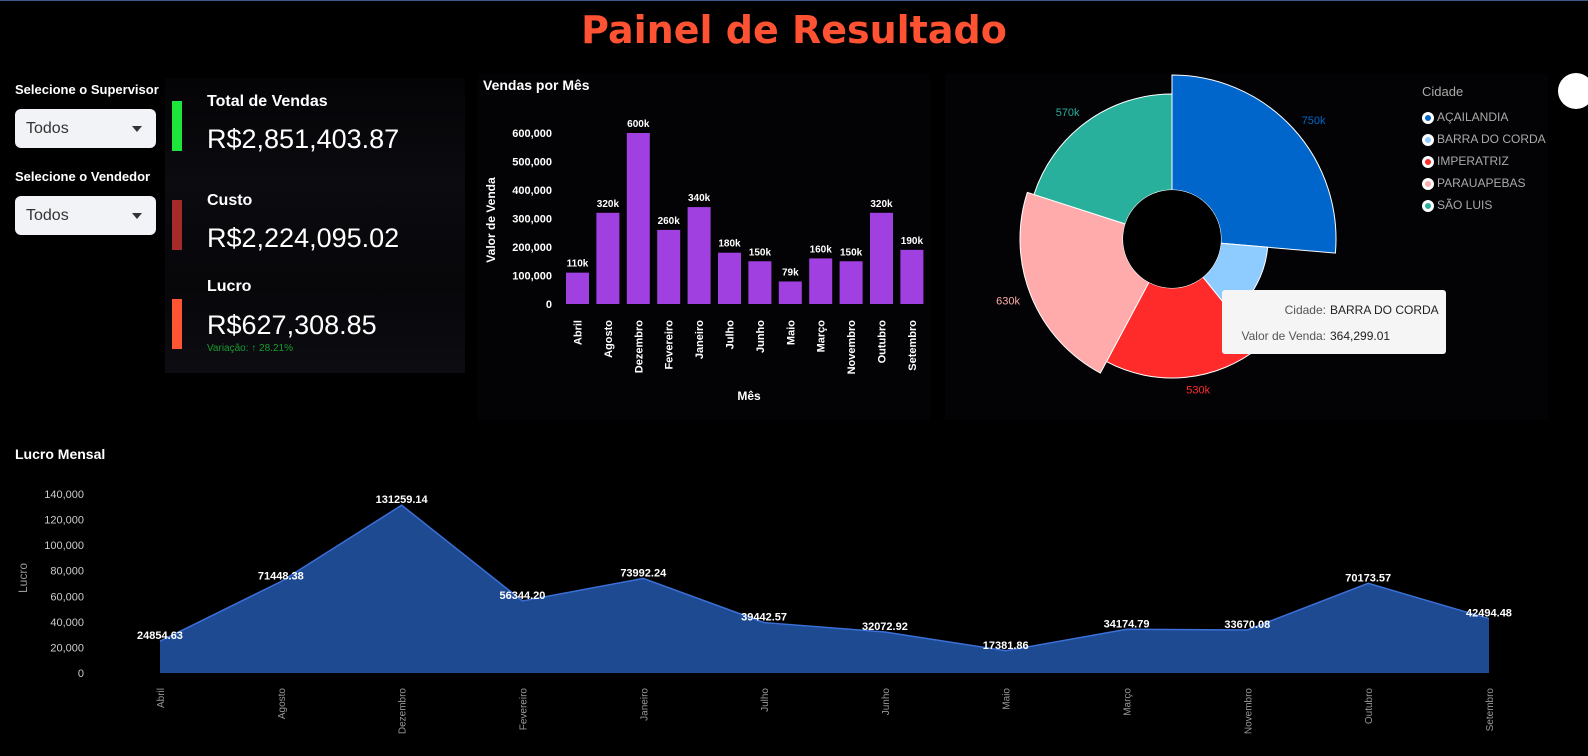 The image size is (1588, 756). Describe the element at coordinates (1008, 301) in the screenshot. I see `pie-data-label: 630k` at that location.